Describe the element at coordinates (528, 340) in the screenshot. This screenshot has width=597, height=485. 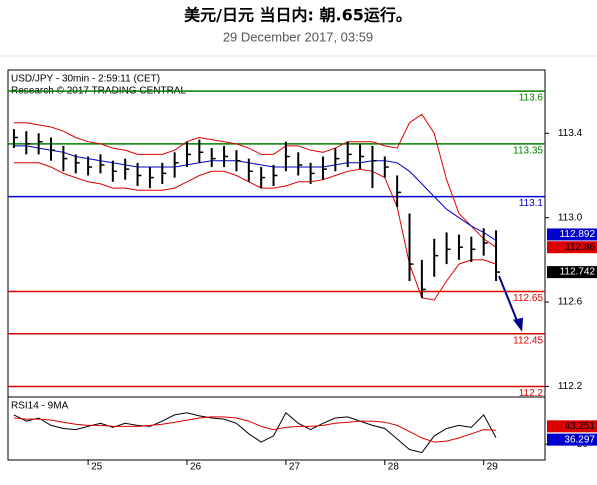
I see `level-label: 112.45` at that location.